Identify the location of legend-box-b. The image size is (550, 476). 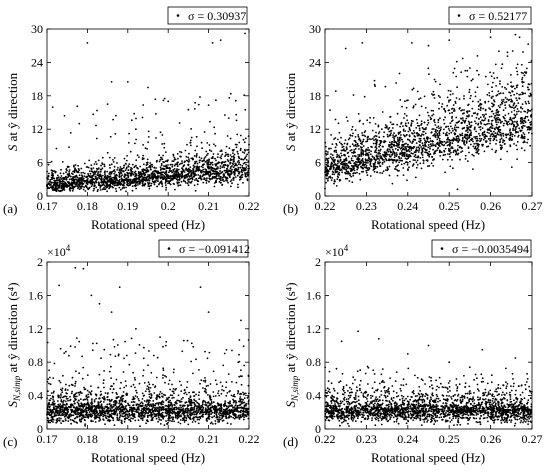
(490, 15).